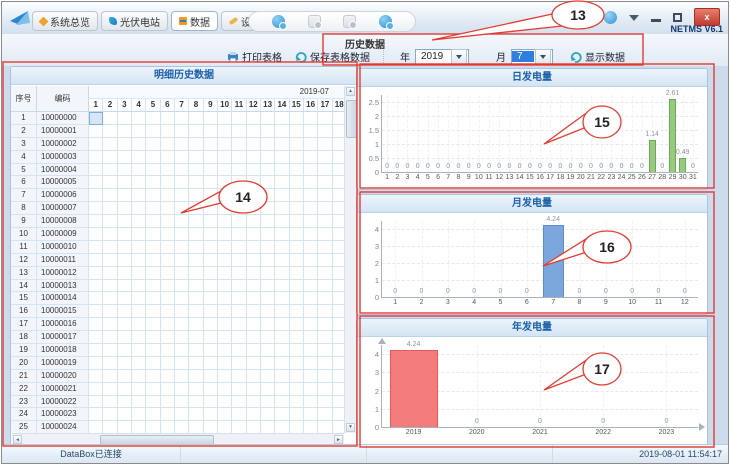 This screenshot has width=730, height=465. Describe the element at coordinates (63, 363) in the screenshot. I see `device-code-cell: 10000019` at that location.